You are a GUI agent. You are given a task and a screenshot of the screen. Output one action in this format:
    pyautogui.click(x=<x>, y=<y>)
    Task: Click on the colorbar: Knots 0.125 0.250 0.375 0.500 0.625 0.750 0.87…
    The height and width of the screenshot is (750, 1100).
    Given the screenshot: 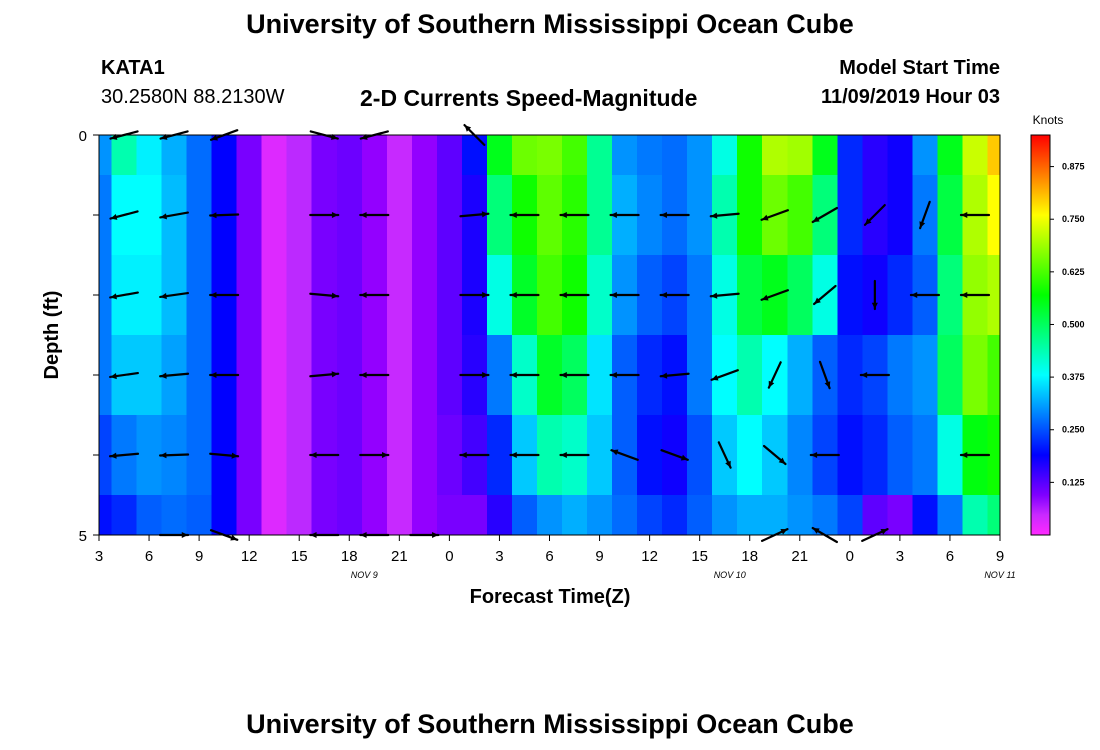 What is the action you would take?
    pyautogui.click(x=1057, y=324)
    